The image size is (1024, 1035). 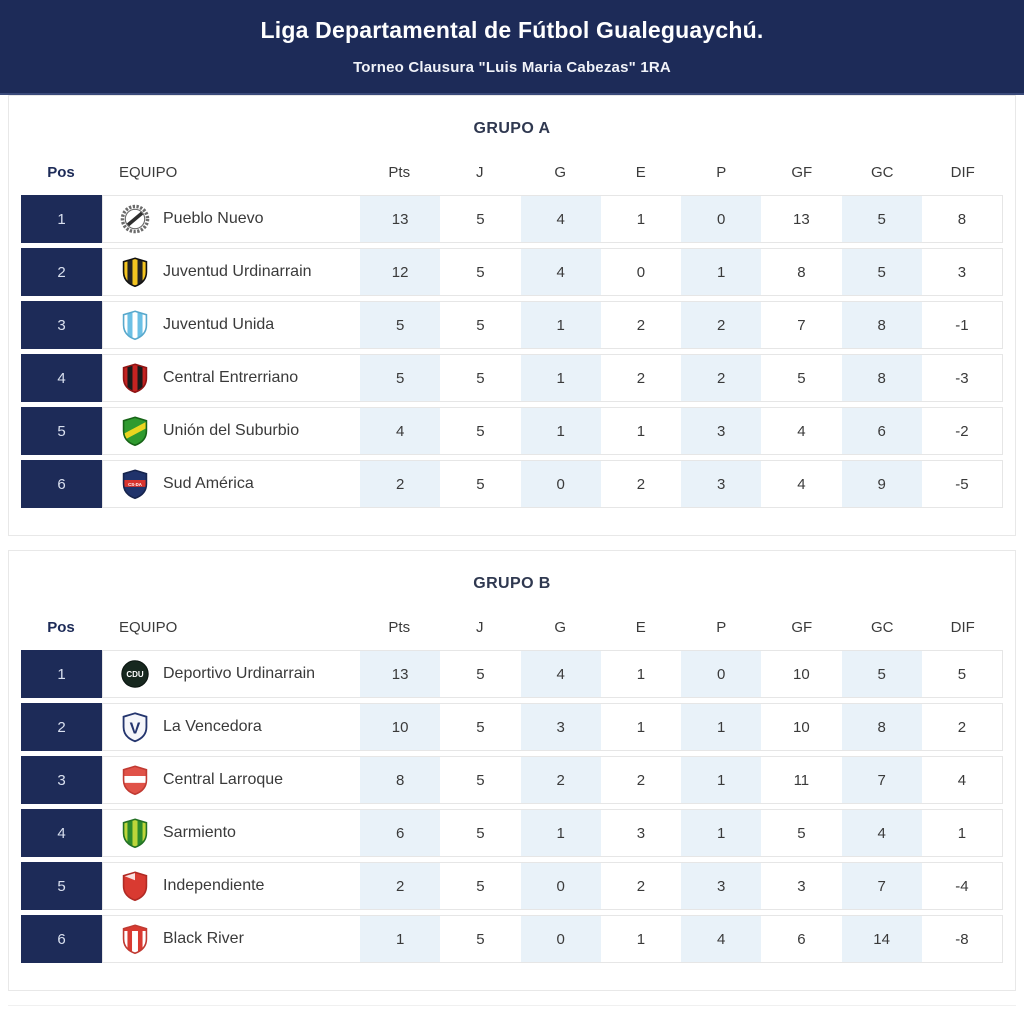 I want to click on team-cell: Sarmiento, so click(x=231, y=833).